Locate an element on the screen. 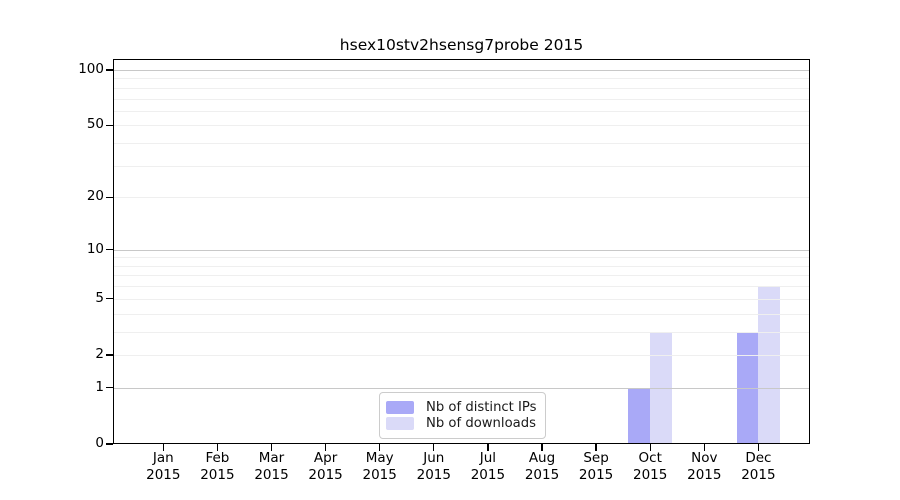 This screenshot has height=500, width=900. x-axis-label-feb: Feb 2015 is located at coordinates (217, 467).